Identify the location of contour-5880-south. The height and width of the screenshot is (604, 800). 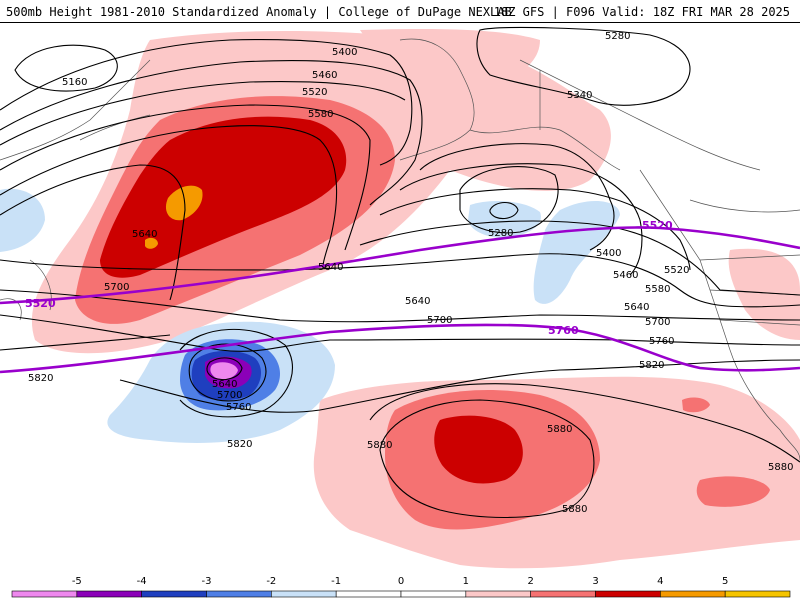
(584, 423).